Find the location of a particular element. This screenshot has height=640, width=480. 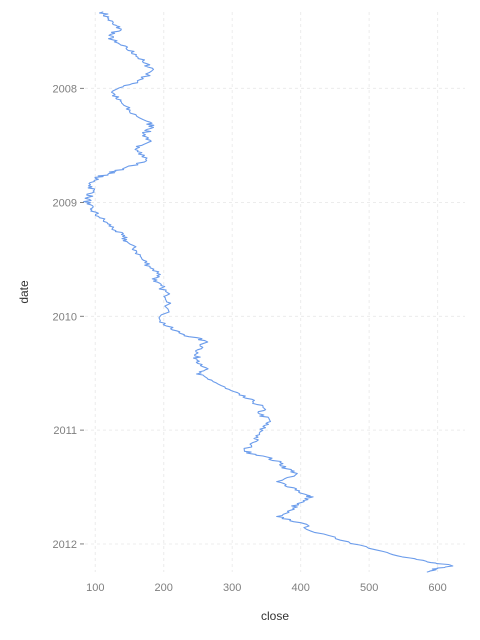

y-tick-label: 2008 is located at coordinates (65, 89).